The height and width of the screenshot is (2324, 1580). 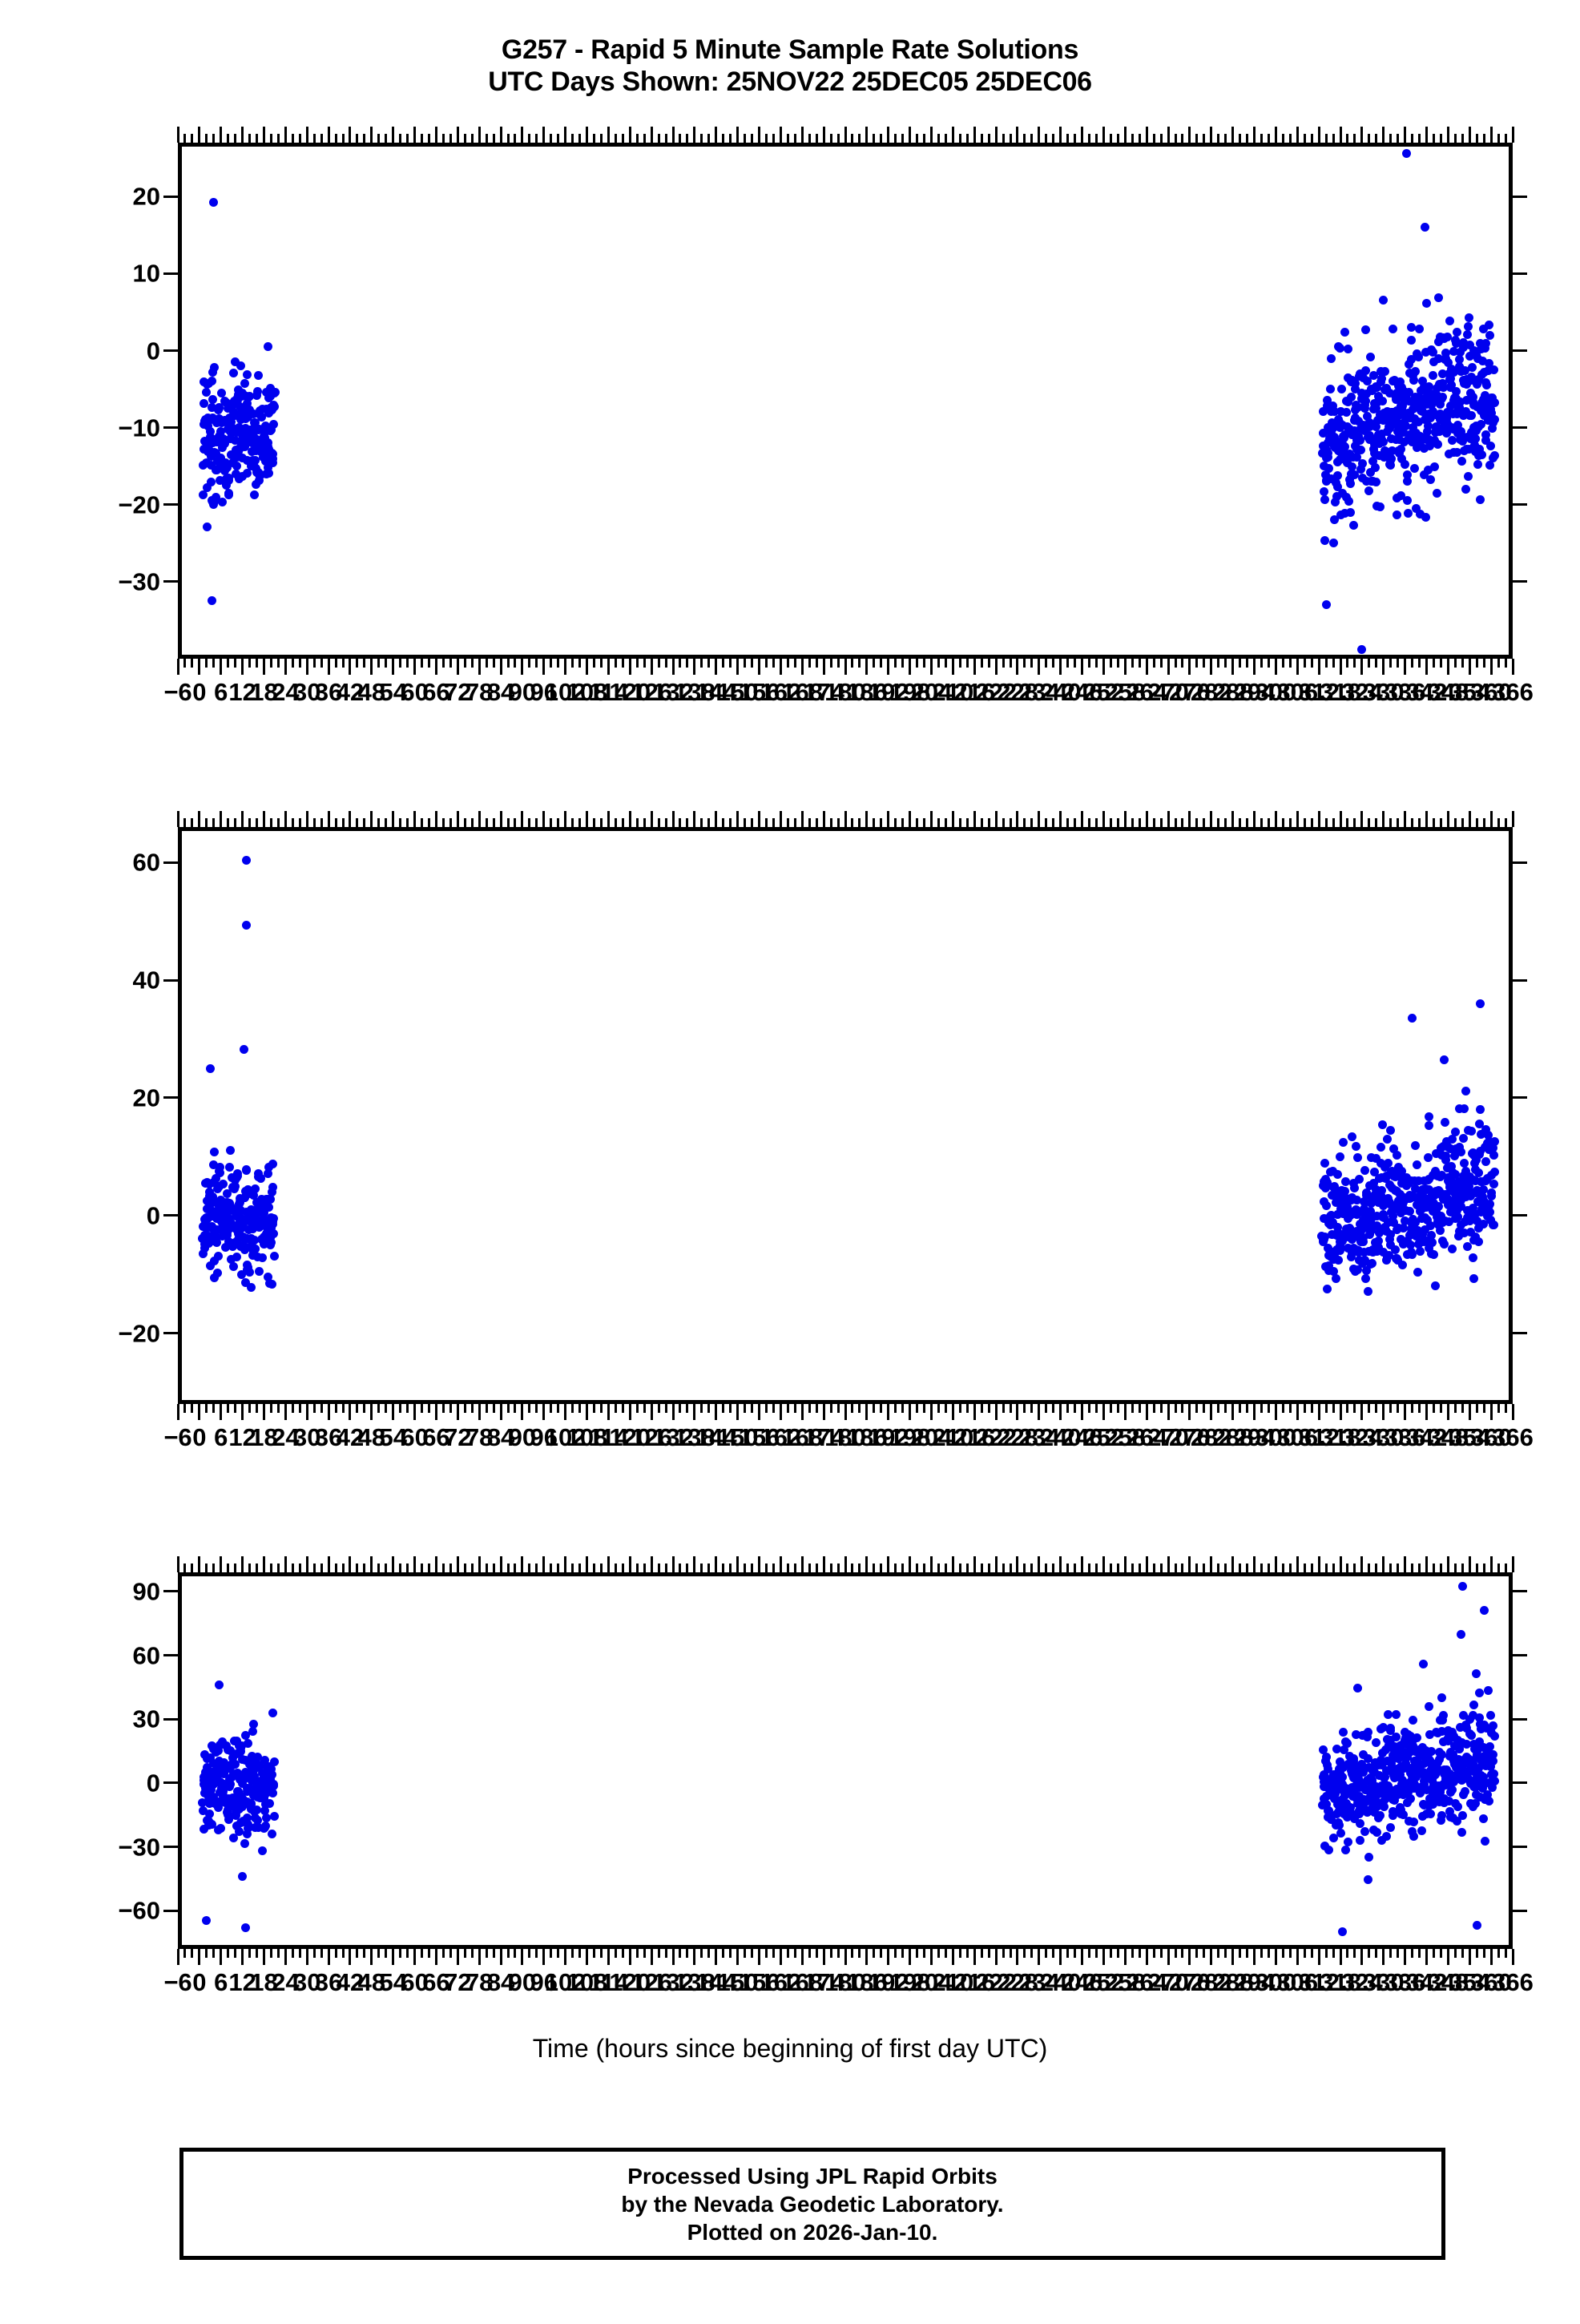 I want to click on x-tick-label: 0, so click(x=199, y=692).